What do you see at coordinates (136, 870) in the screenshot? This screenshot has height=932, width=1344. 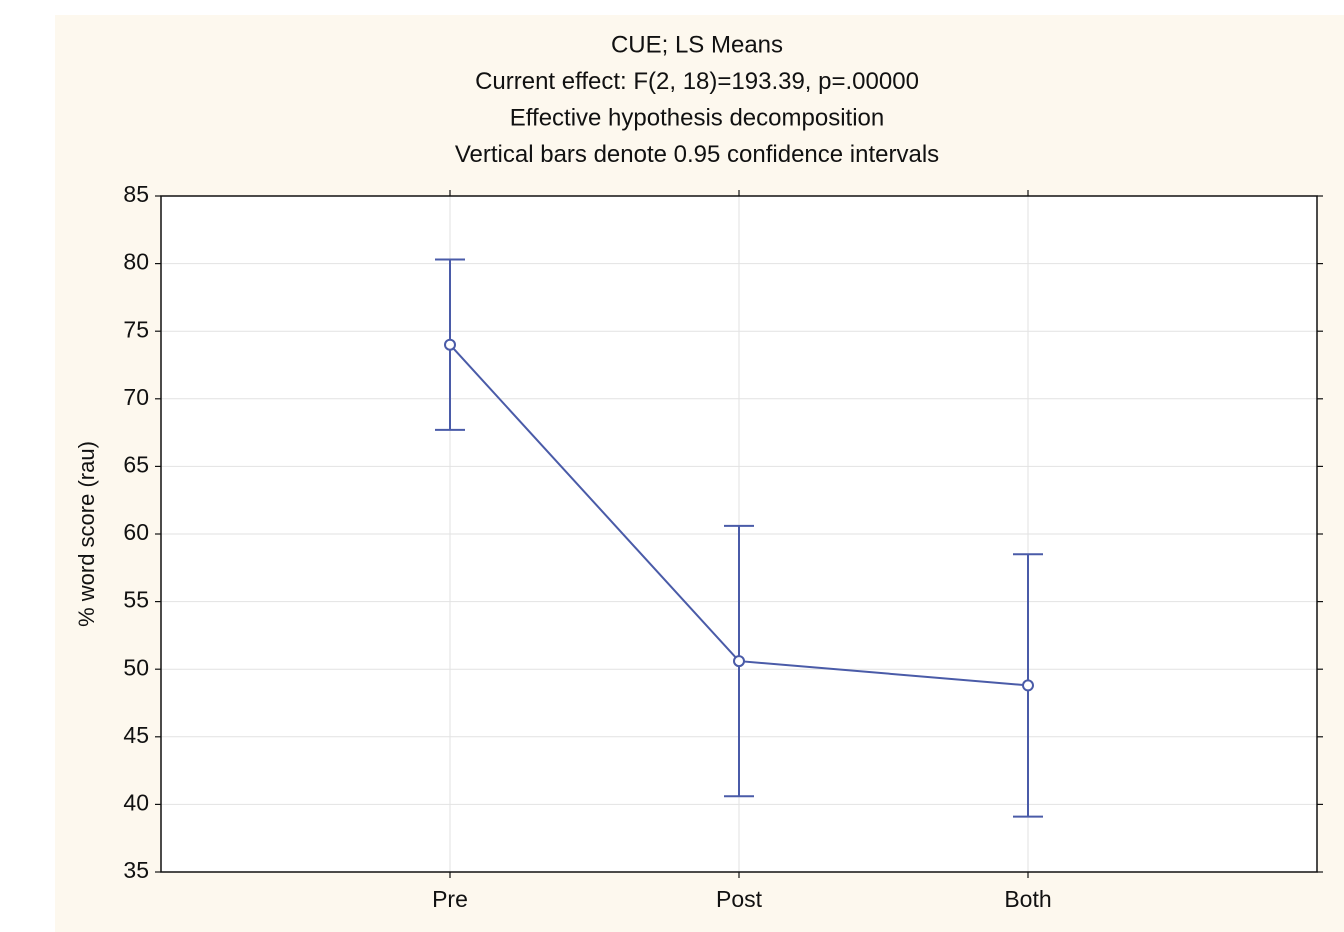 I see `y-tick-label: 35` at bounding box center [136, 870].